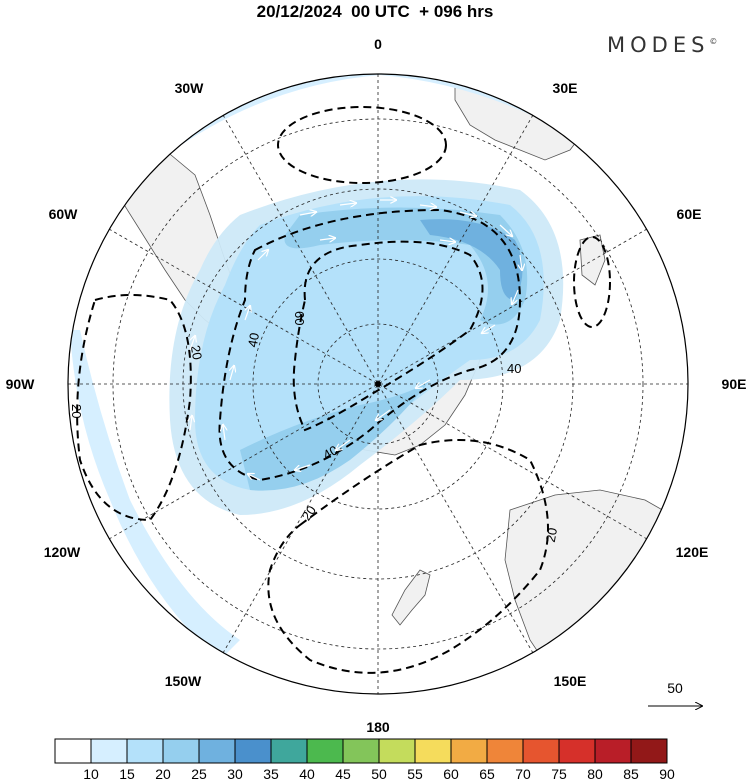 This screenshot has width=750, height=782. What do you see at coordinates (570, 681) in the screenshot?
I see `lon-label-150e: 150E` at bounding box center [570, 681].